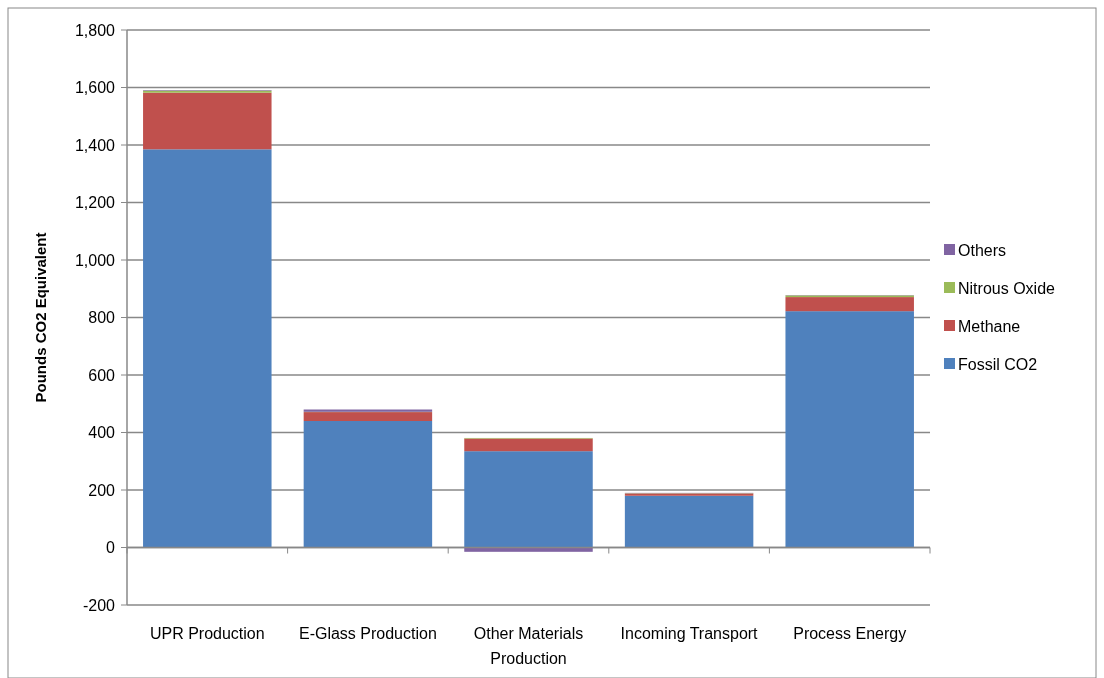 The height and width of the screenshot is (678, 1104). I want to click on y-tick-label: -200, so click(99, 605).